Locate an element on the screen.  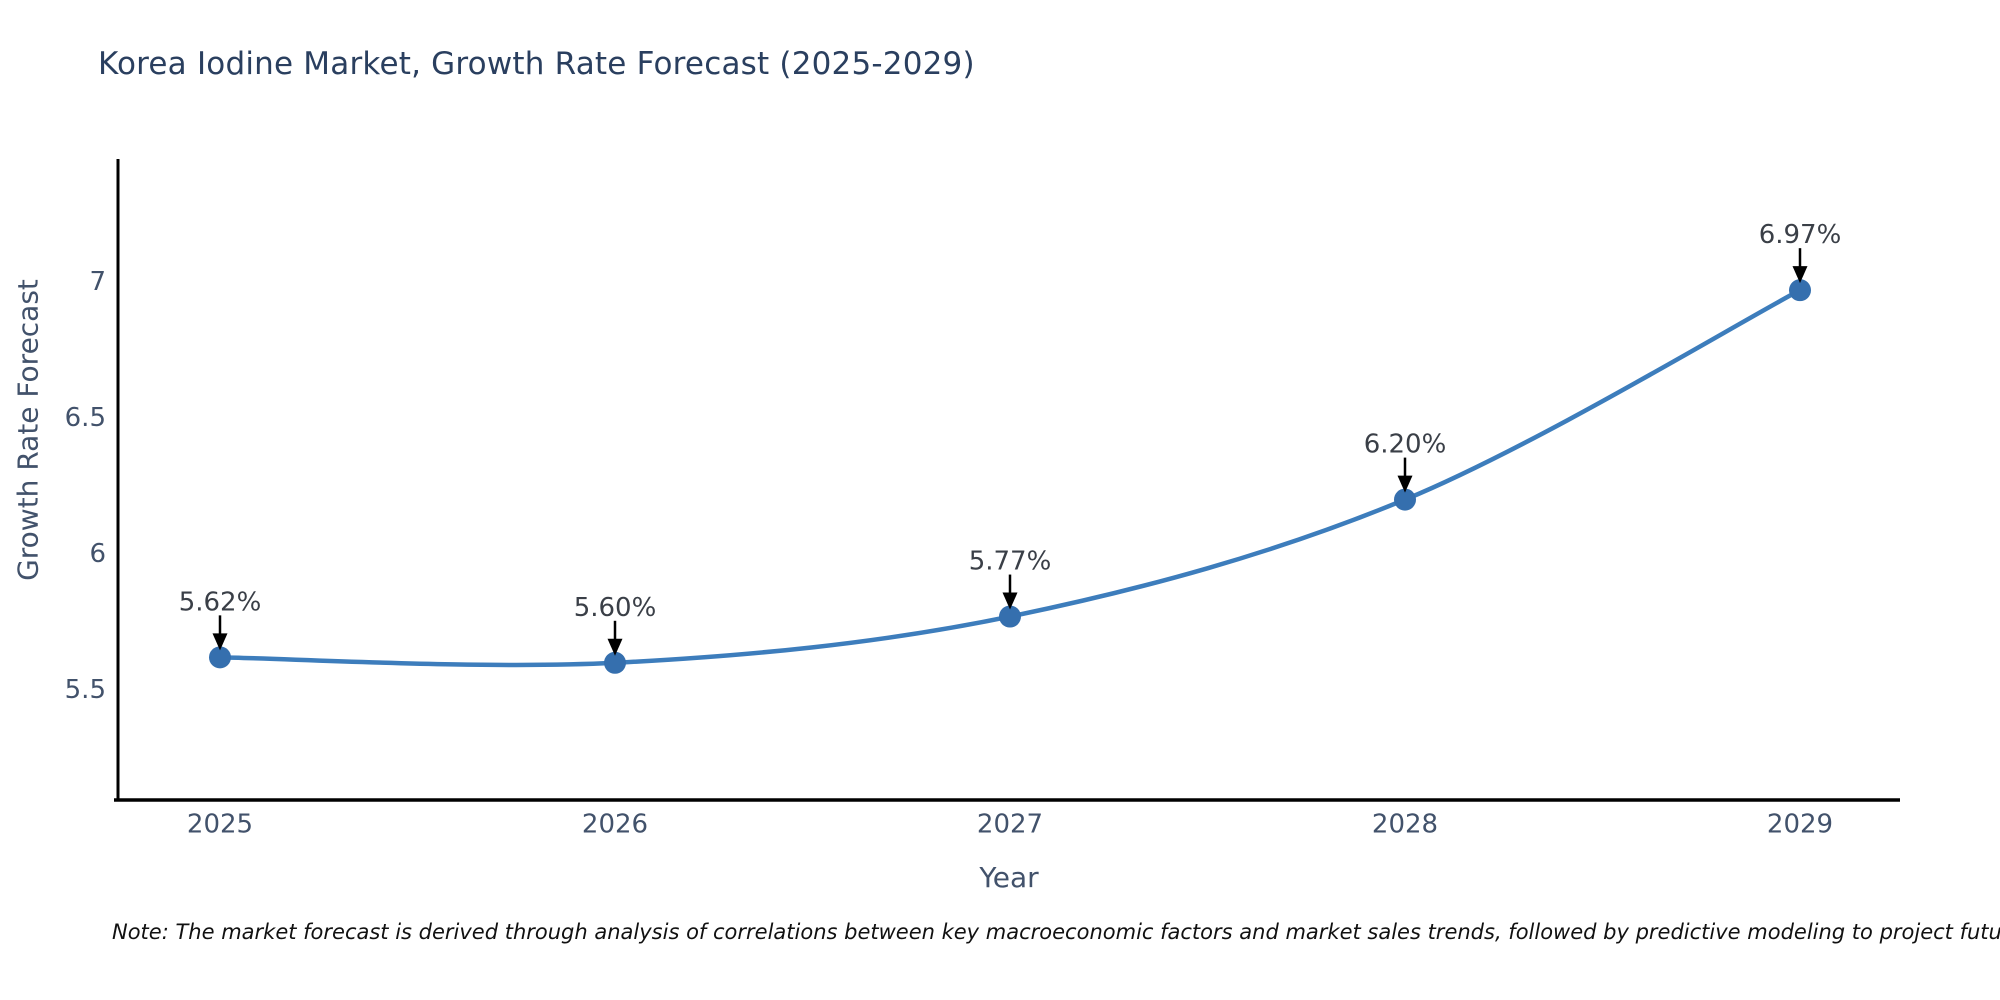
x-axis-title: Year is located at coordinates (1009, 877).